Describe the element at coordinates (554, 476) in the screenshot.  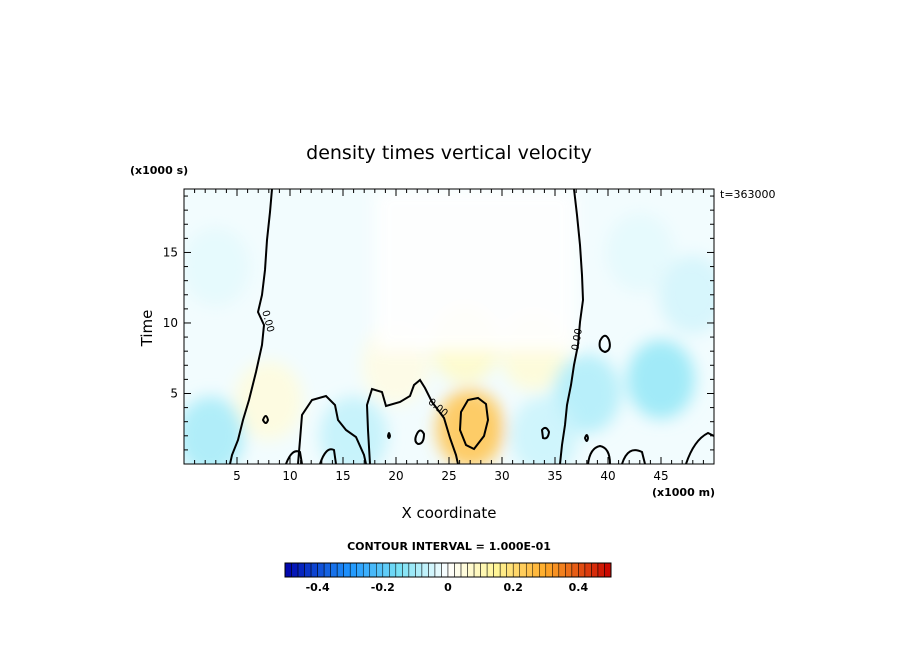
I see `x-tick-label-35: 35` at that location.